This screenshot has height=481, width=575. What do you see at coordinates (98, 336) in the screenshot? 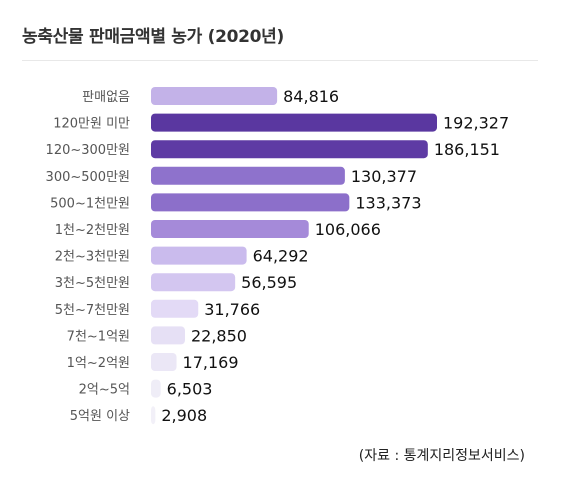
I see `category-label: 7천~1억원` at bounding box center [98, 336].